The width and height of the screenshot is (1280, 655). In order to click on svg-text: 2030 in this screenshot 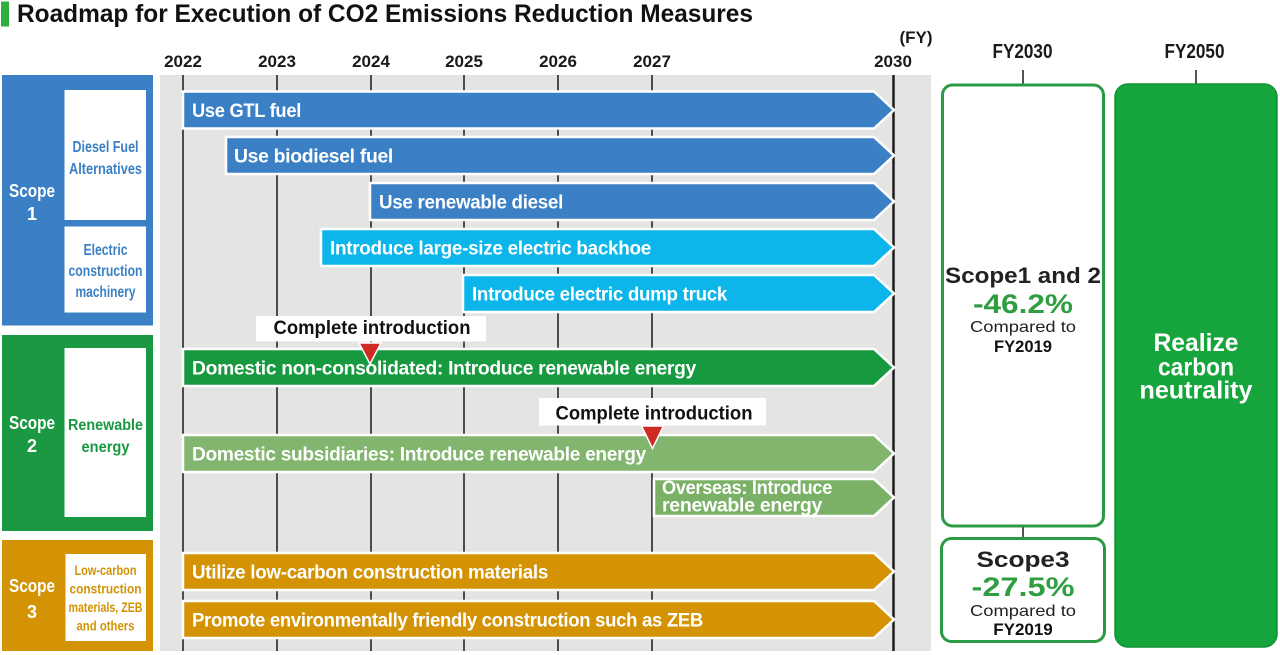, I will do `click(893, 61)`.